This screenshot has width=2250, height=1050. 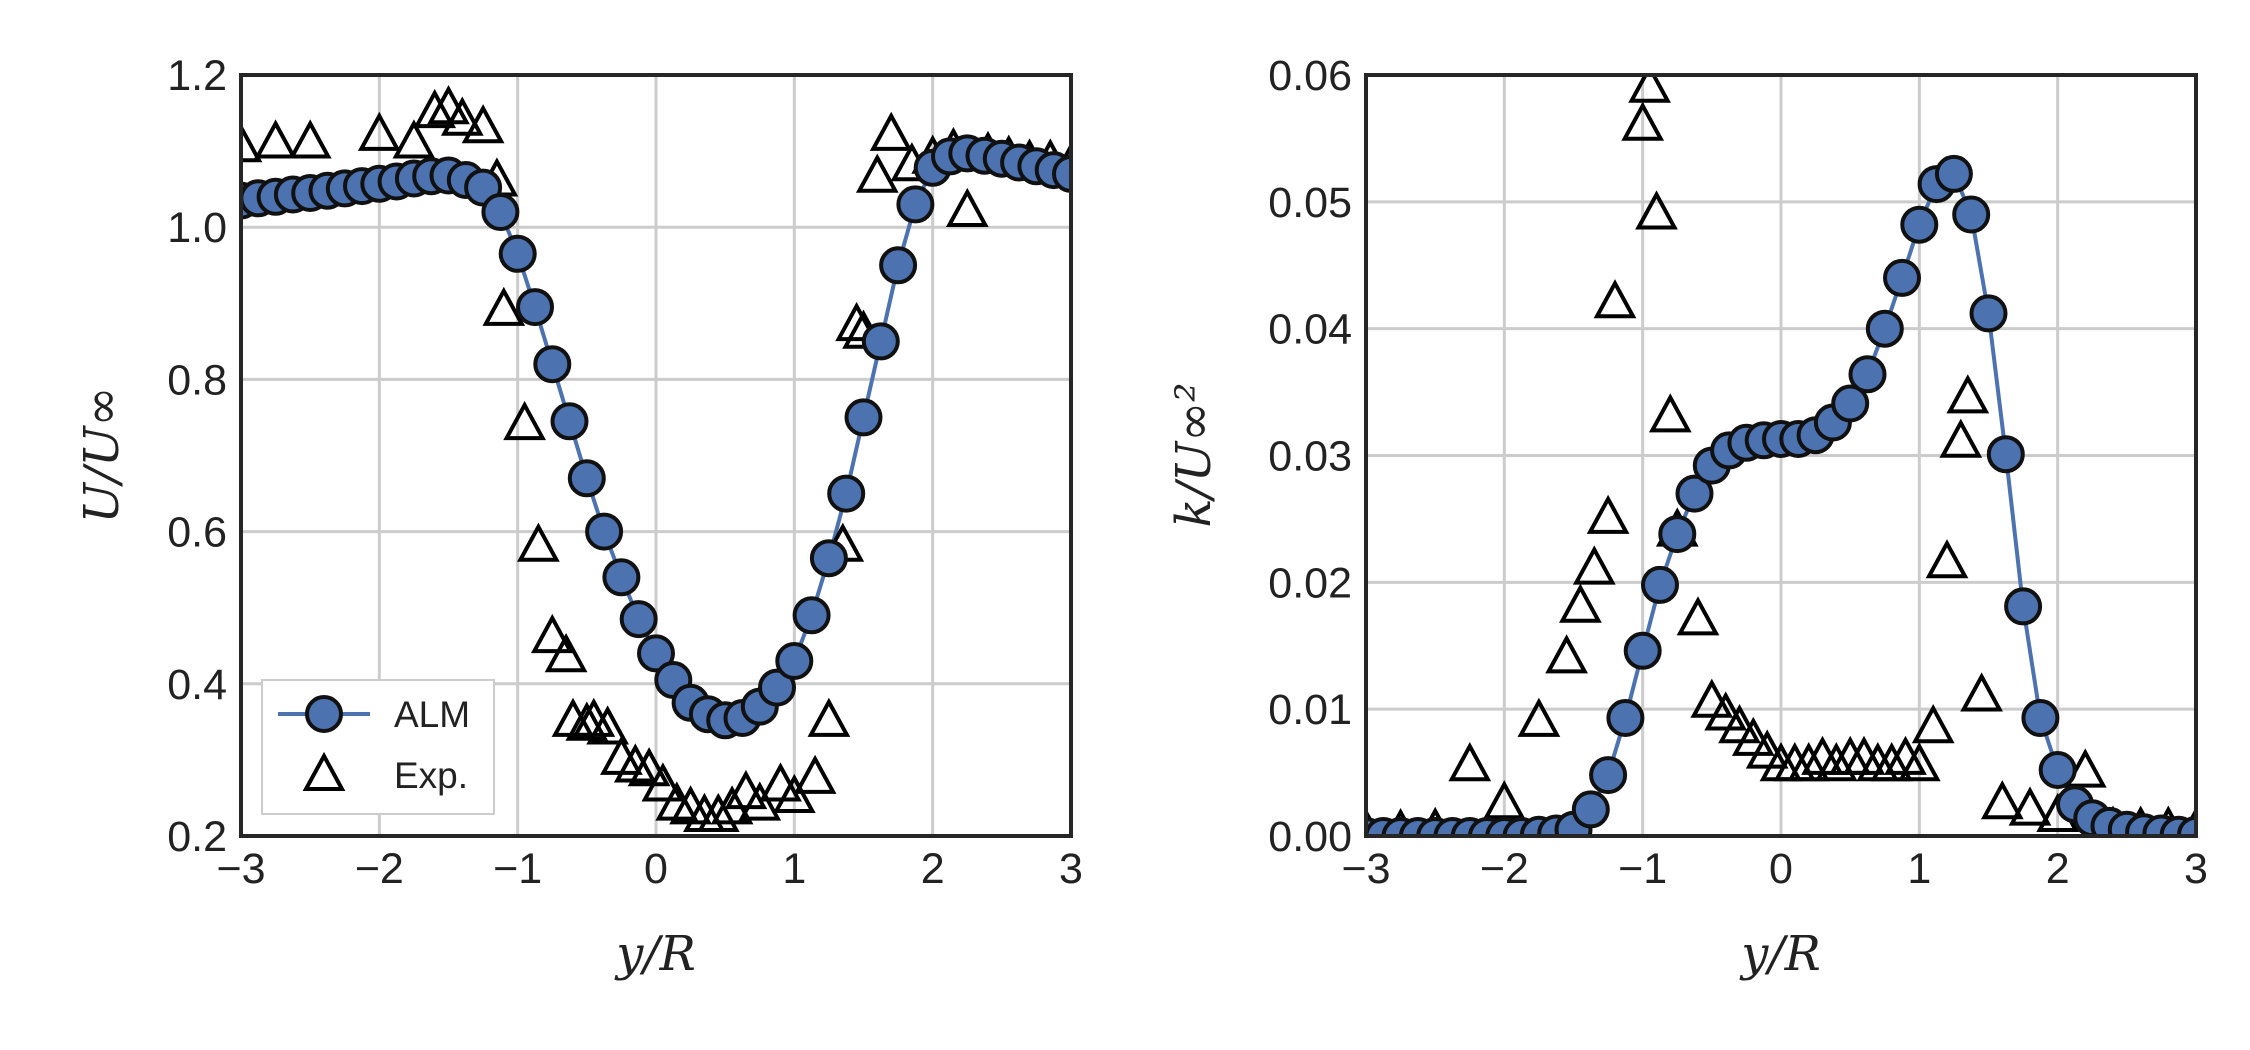 I want to click on y-tick-label: 0.03, so click(x=1310, y=457).